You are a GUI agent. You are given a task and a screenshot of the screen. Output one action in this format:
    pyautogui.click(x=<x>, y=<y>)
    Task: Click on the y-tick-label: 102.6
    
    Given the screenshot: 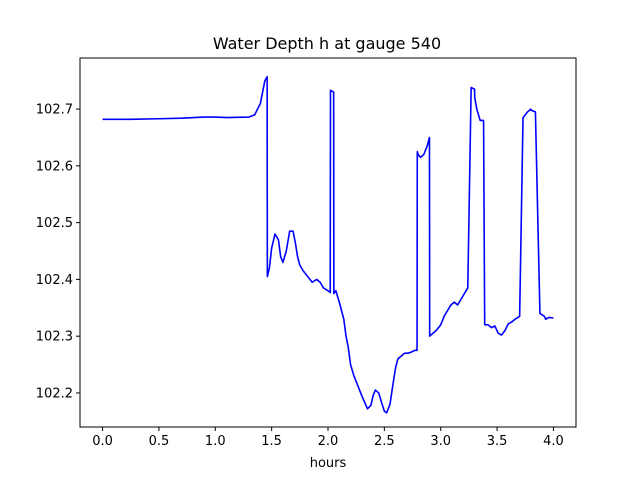 What is the action you would take?
    pyautogui.click(x=54, y=166)
    